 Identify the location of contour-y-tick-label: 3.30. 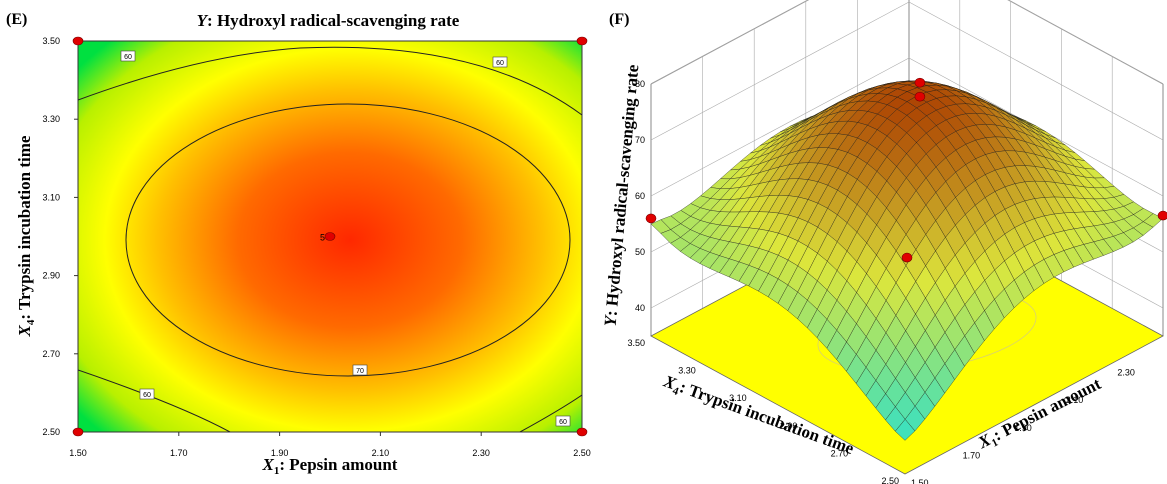
(51, 119).